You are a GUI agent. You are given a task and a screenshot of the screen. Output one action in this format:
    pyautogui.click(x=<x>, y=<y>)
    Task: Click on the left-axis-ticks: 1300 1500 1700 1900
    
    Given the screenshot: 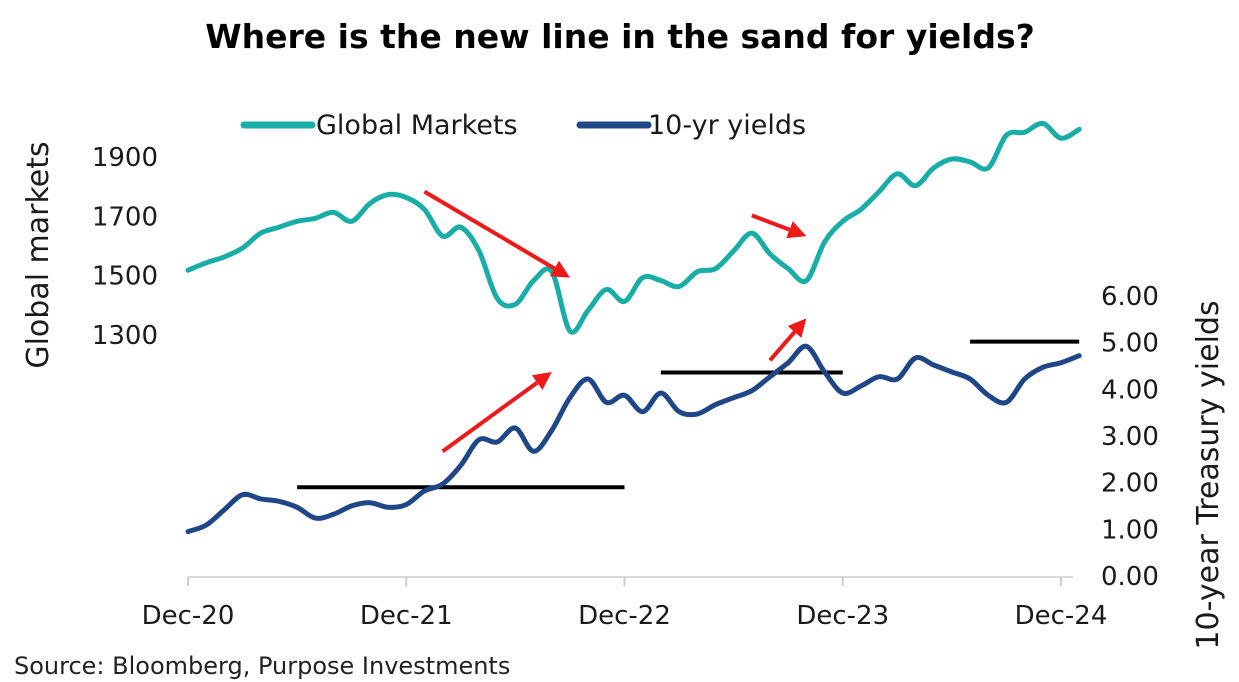 What is the action you would take?
    pyautogui.click(x=125, y=247)
    